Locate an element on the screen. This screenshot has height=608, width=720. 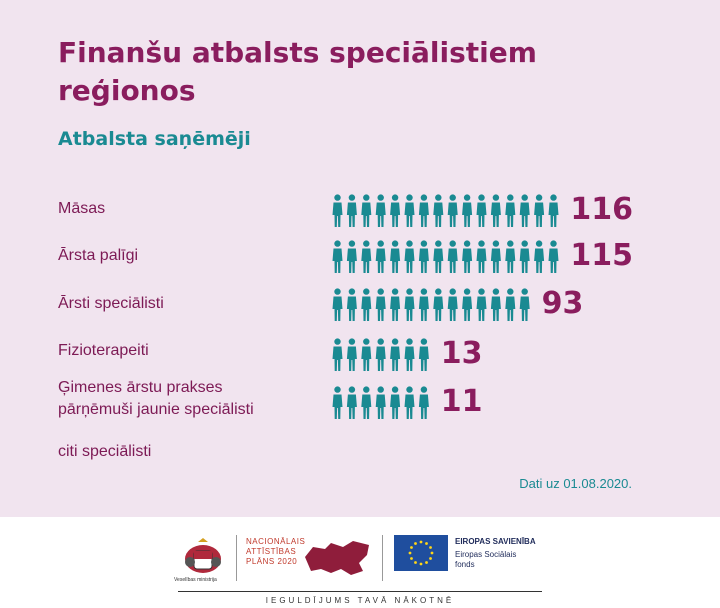
data-date-note: Dati uz 01.08.2020. is located at coordinates (575, 483).